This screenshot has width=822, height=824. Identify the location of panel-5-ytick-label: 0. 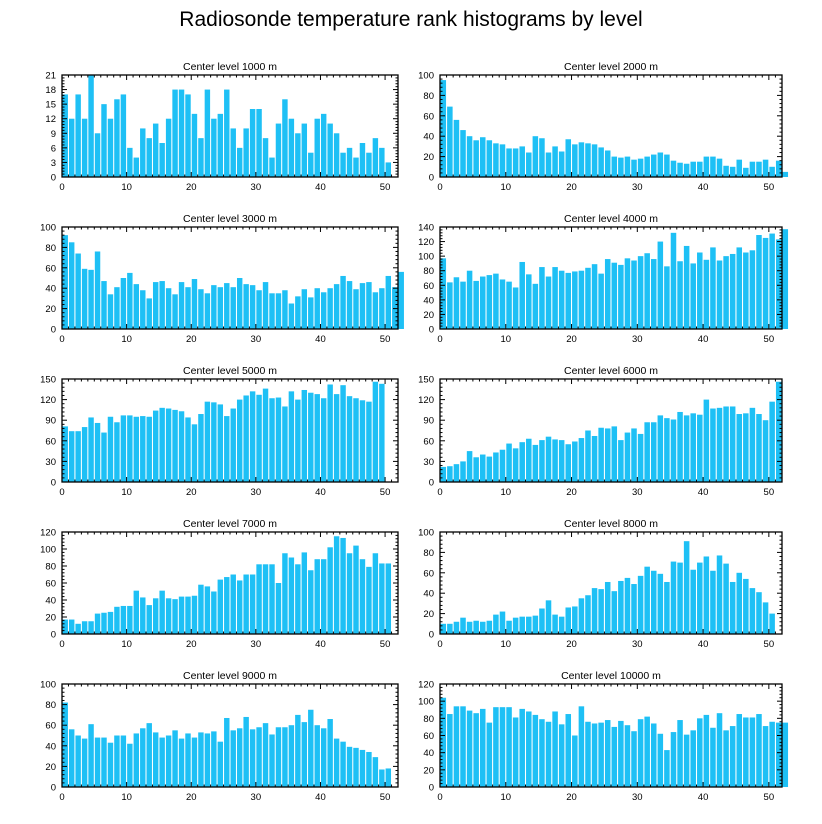
(53, 483).